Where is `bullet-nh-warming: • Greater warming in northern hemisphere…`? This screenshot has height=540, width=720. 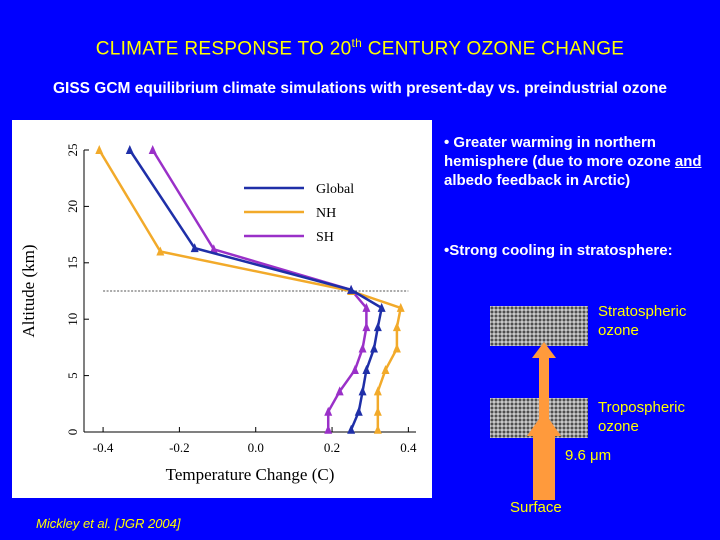
bullet-nh-warming: • Greater warming in northern hemisphere… is located at coordinates (573, 161).